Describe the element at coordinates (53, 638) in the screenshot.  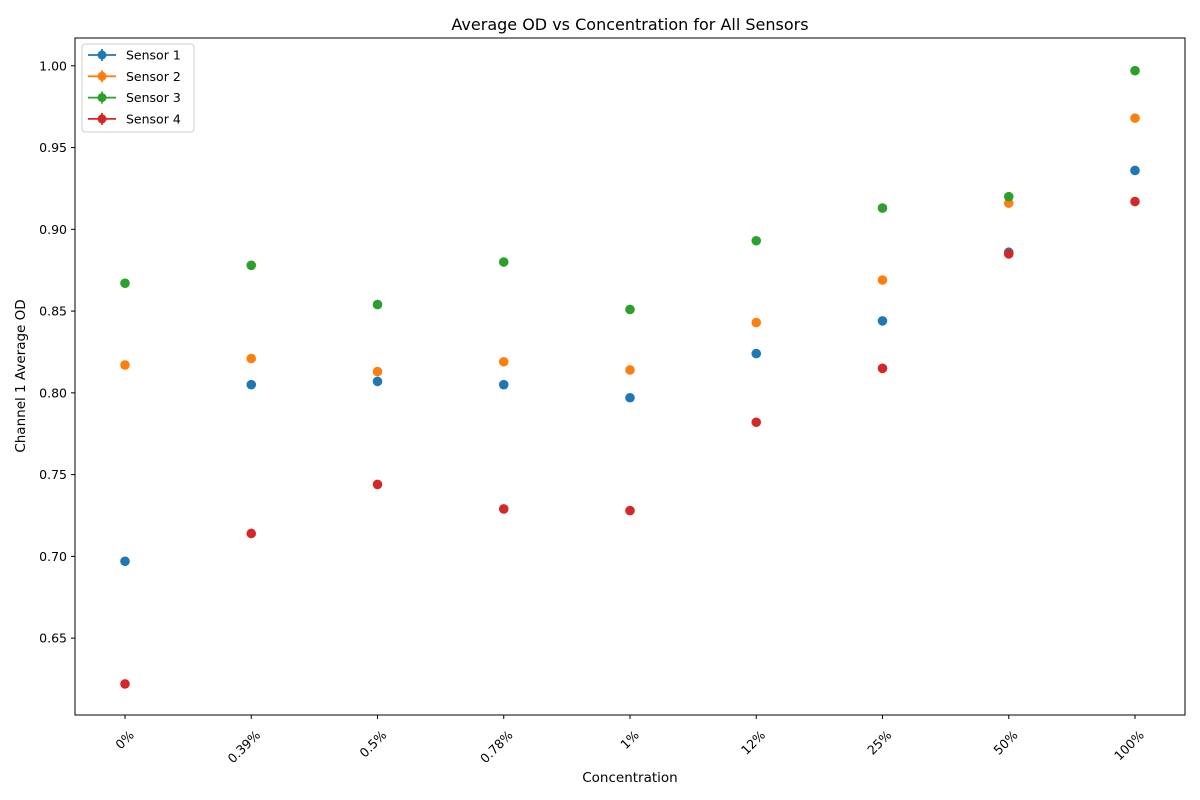
I see `y-tick-label: 0.65` at that location.